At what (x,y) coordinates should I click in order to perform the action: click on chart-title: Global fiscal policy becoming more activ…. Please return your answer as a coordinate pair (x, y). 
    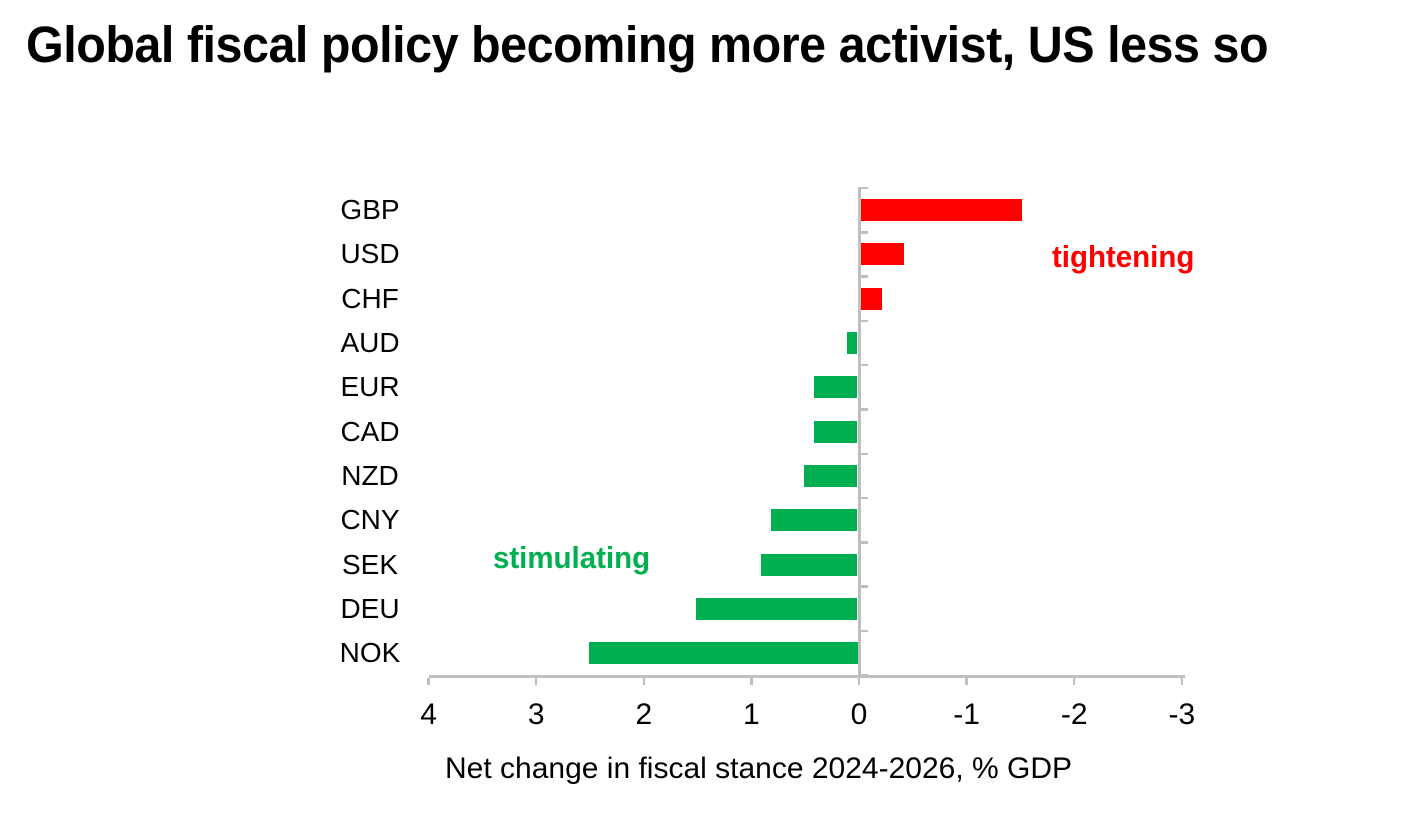
    Looking at the image, I should click on (647, 44).